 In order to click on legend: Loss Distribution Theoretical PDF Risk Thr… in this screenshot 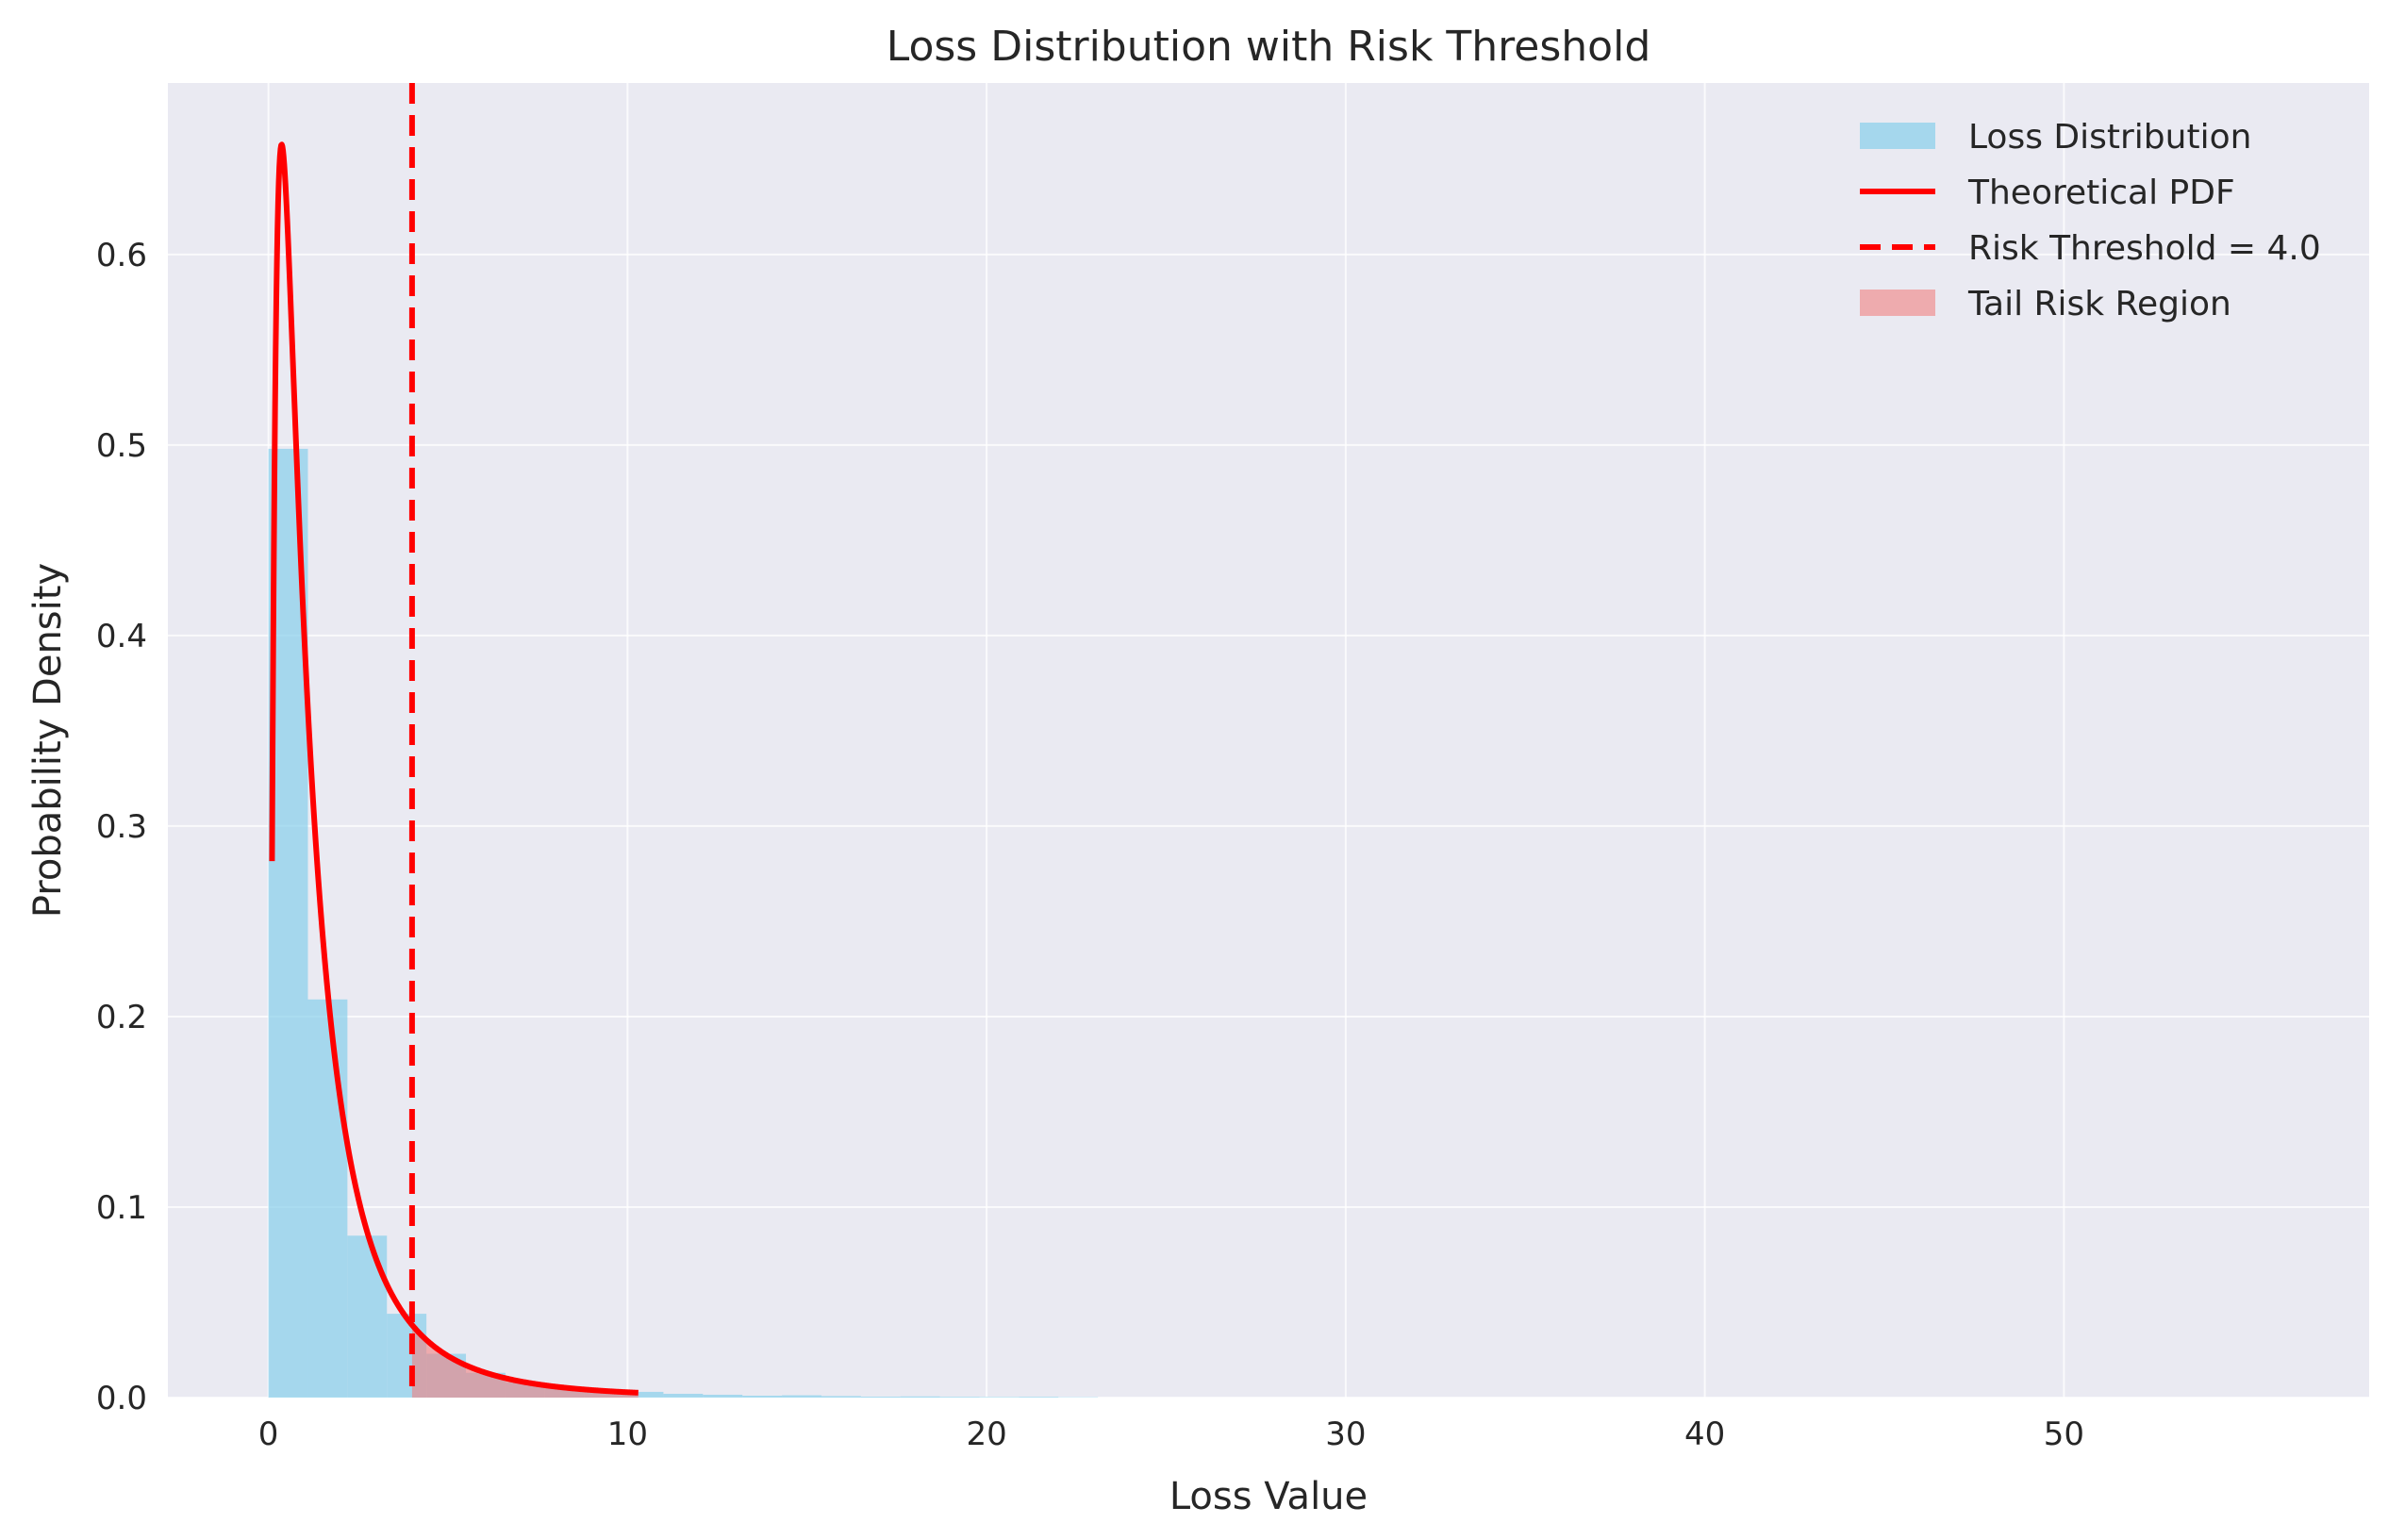, I will do `click(2090, 220)`.